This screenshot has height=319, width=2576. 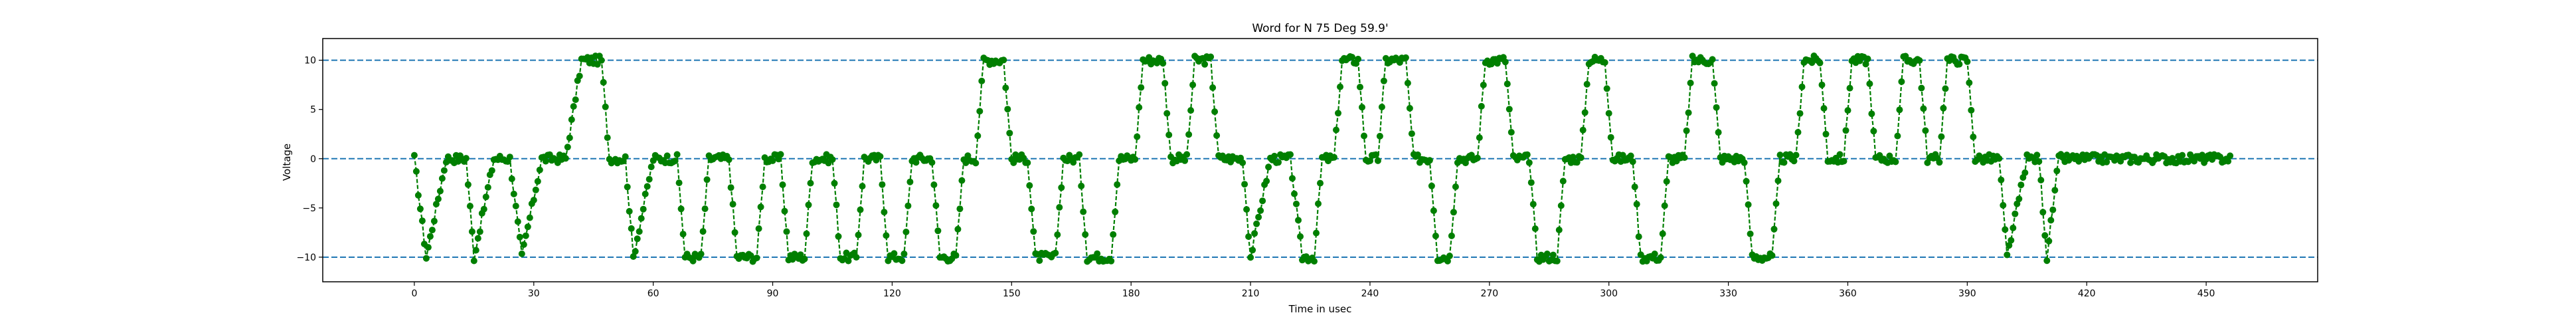 I want to click on x-tick-label: 60, so click(x=653, y=293).